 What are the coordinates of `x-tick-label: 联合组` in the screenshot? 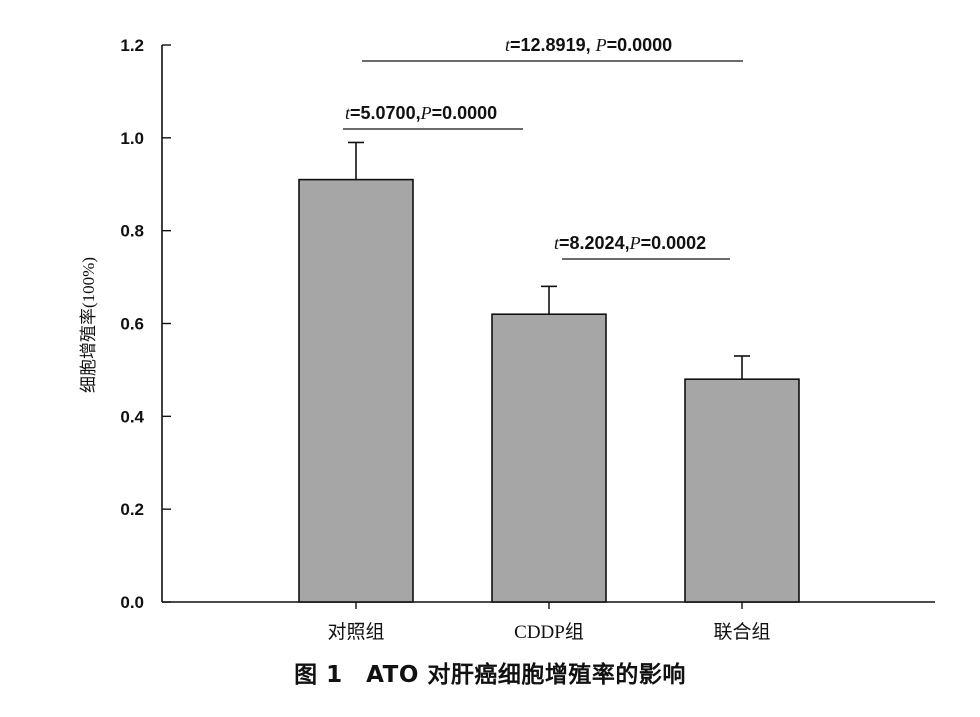 It's located at (741, 632).